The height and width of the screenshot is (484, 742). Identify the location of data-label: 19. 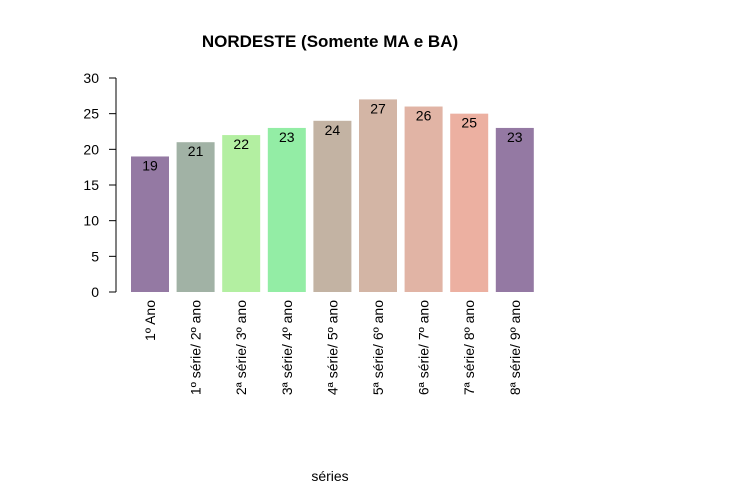
(150, 165).